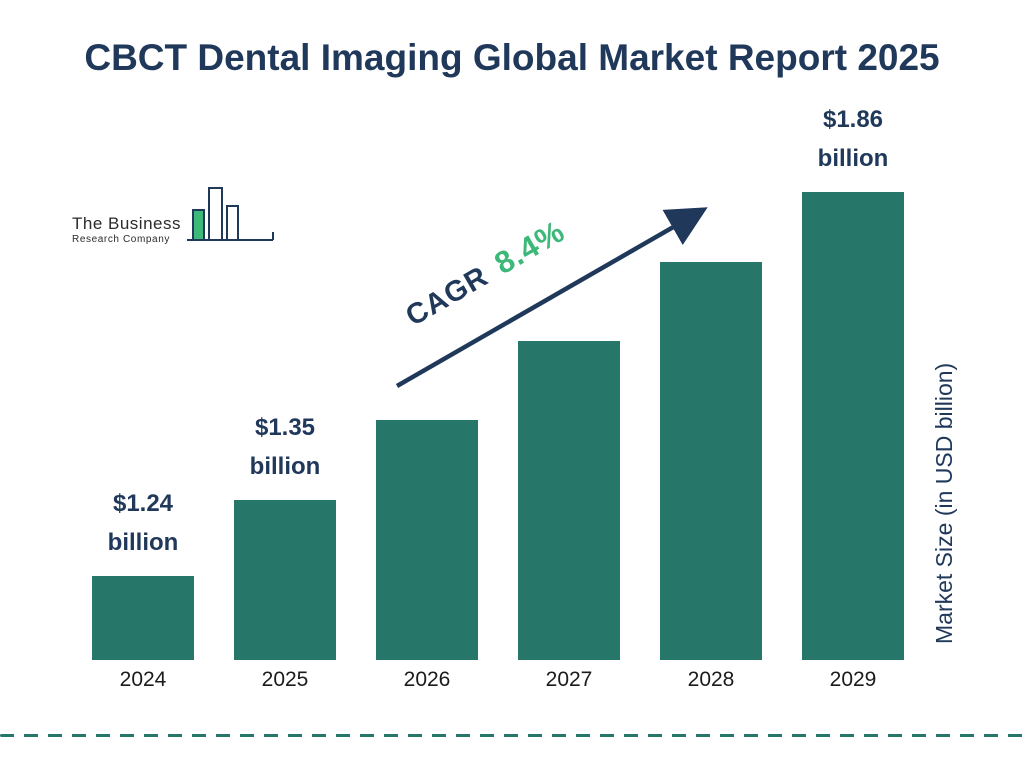 This screenshot has height=768, width=1024. What do you see at coordinates (285, 380) in the screenshot?
I see `bar-column-2025: $1.35 billion` at bounding box center [285, 380].